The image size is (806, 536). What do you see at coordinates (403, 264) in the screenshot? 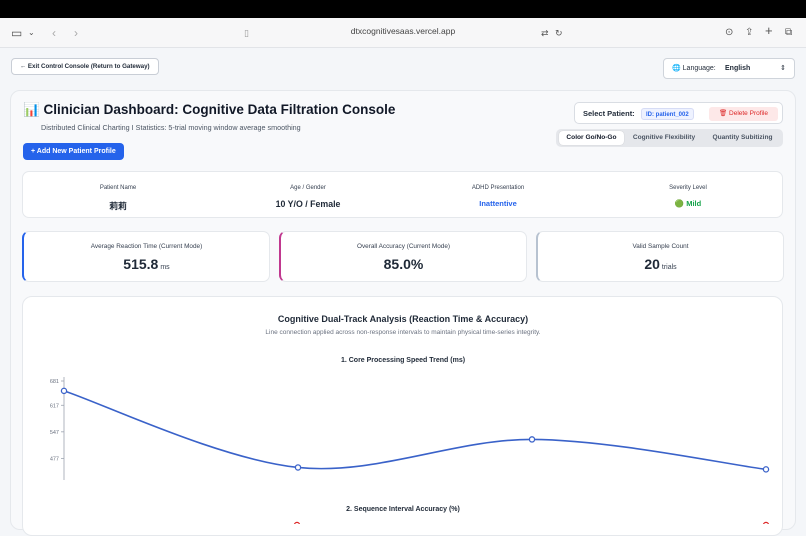
I see `stat-value: 85.0%` at bounding box center [403, 264].